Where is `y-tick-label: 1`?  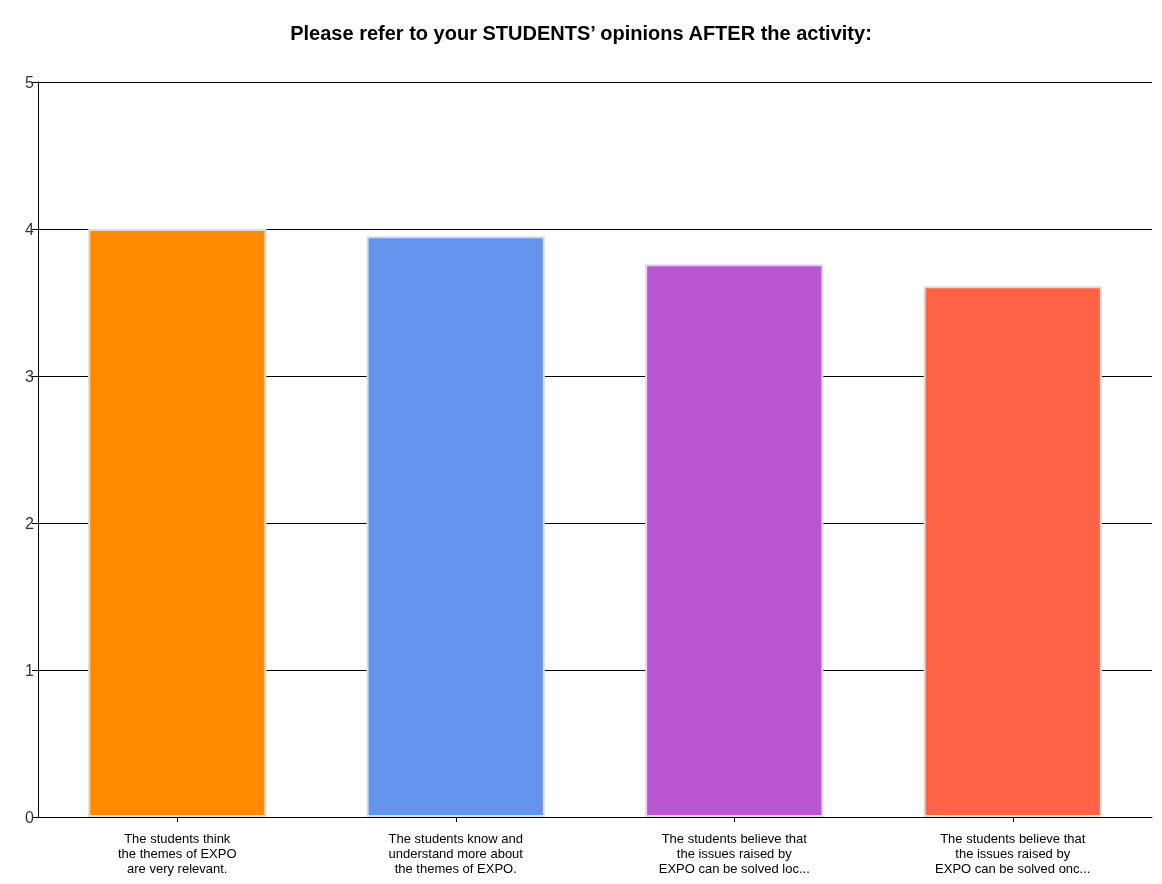 y-tick-label: 1 is located at coordinates (30, 670).